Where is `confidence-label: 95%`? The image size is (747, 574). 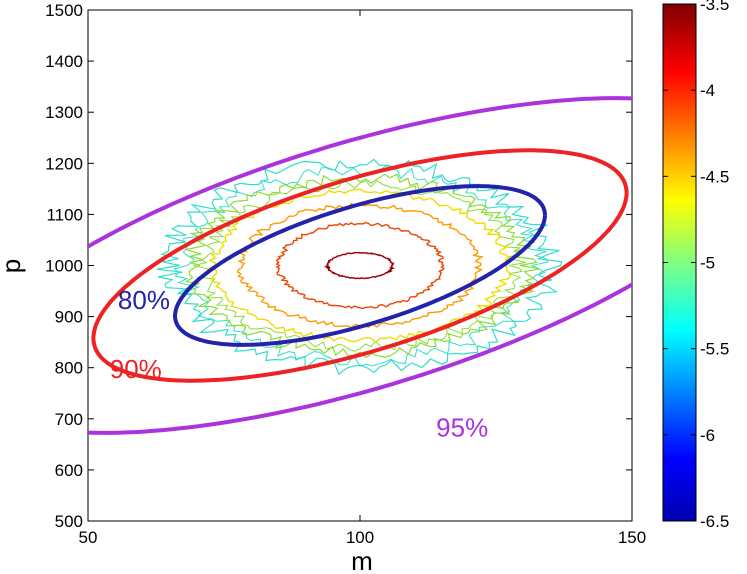
confidence-label: 95% is located at coordinates (462, 428).